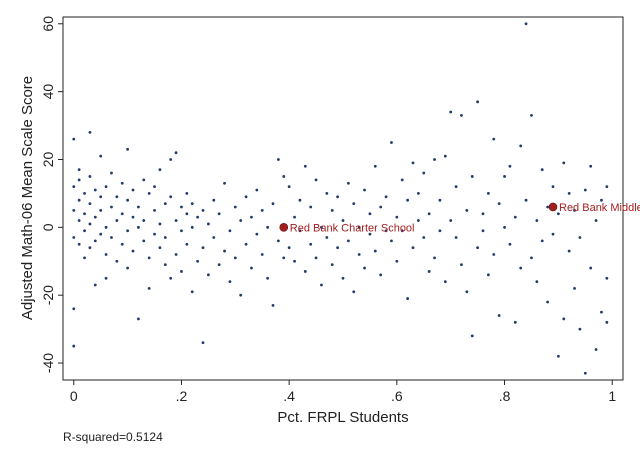 This screenshot has height=465, width=640. I want to click on highlight-label: Red Bank Middle, so click(599, 208).